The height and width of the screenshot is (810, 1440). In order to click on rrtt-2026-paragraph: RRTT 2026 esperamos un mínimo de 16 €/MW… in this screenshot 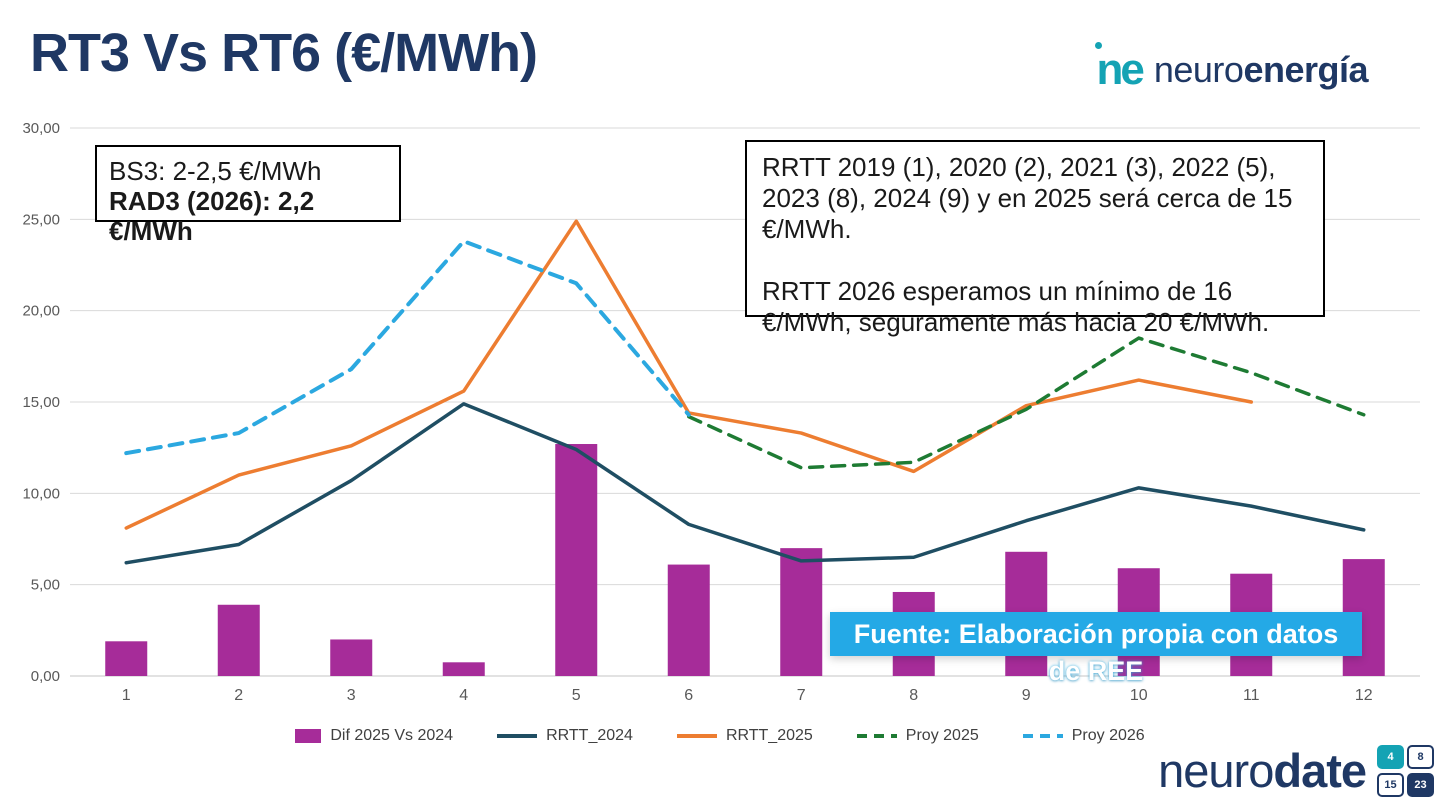, I will do `click(1016, 306)`.